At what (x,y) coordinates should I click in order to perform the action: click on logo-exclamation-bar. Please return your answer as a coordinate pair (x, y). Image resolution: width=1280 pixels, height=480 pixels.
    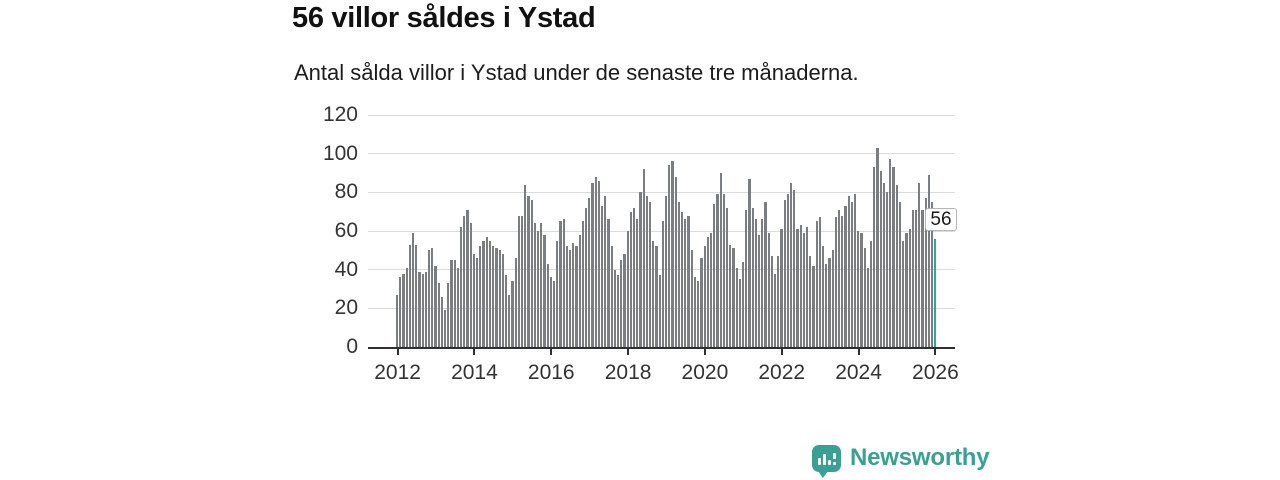
    Looking at the image, I should click on (834, 455).